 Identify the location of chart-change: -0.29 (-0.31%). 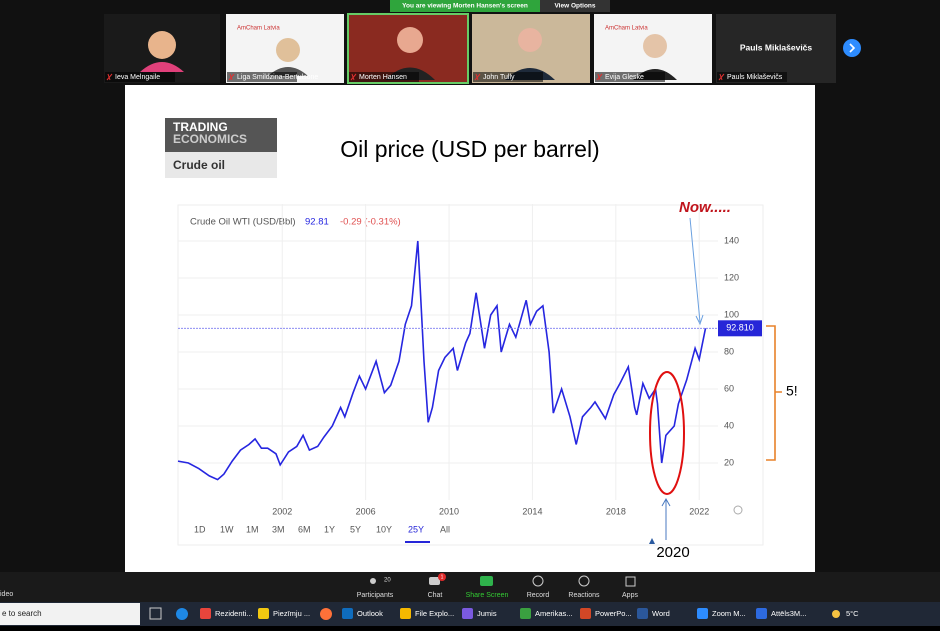
(370, 222).